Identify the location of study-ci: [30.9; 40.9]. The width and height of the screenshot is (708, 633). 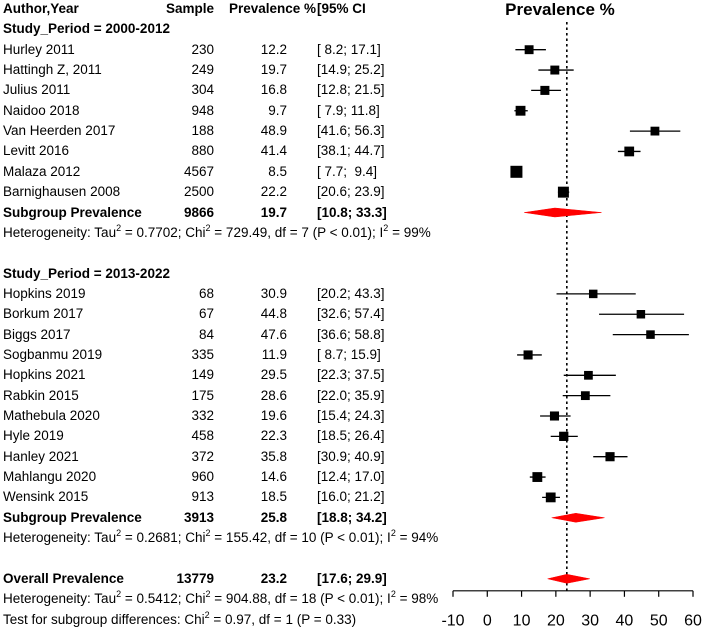
(351, 456).